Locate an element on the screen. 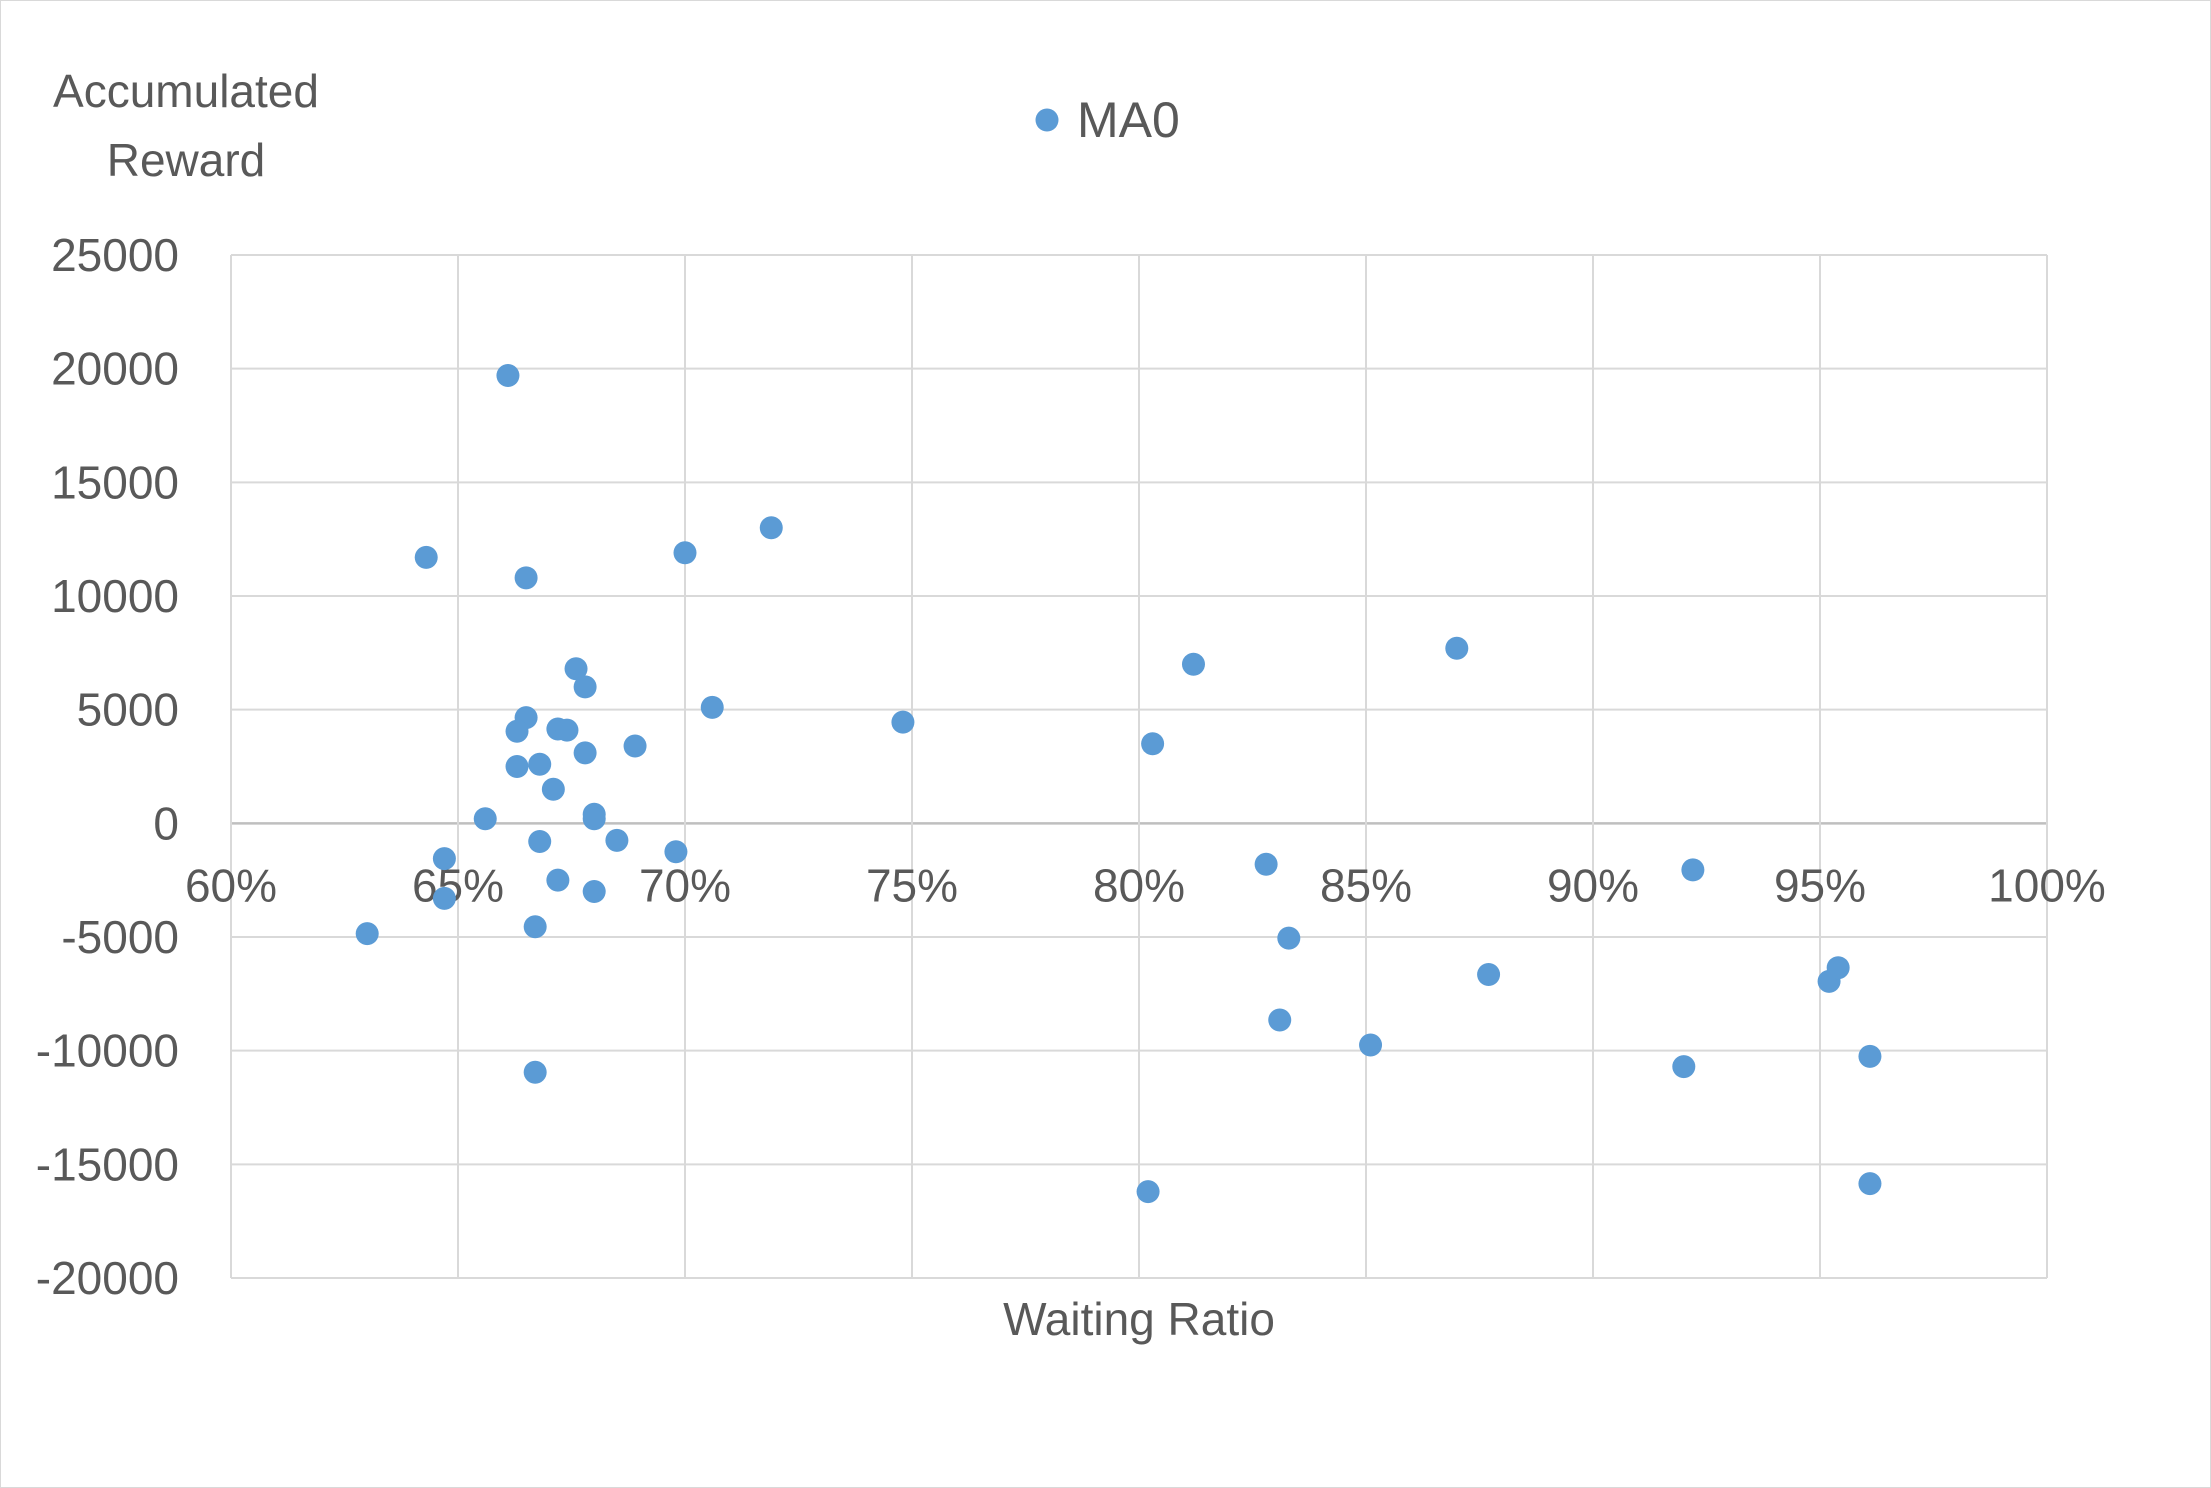  legend: MA0 is located at coordinates (1107, 120).